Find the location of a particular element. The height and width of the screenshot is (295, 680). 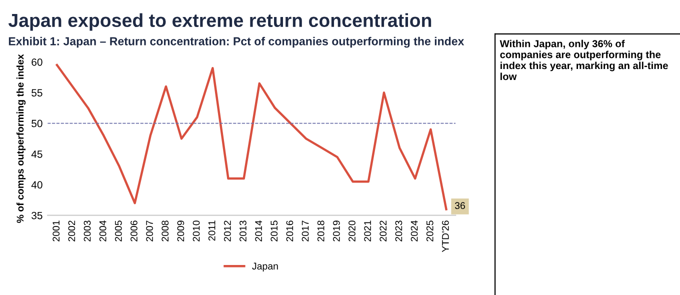

y-tick-label: 40 is located at coordinates (36, 185).